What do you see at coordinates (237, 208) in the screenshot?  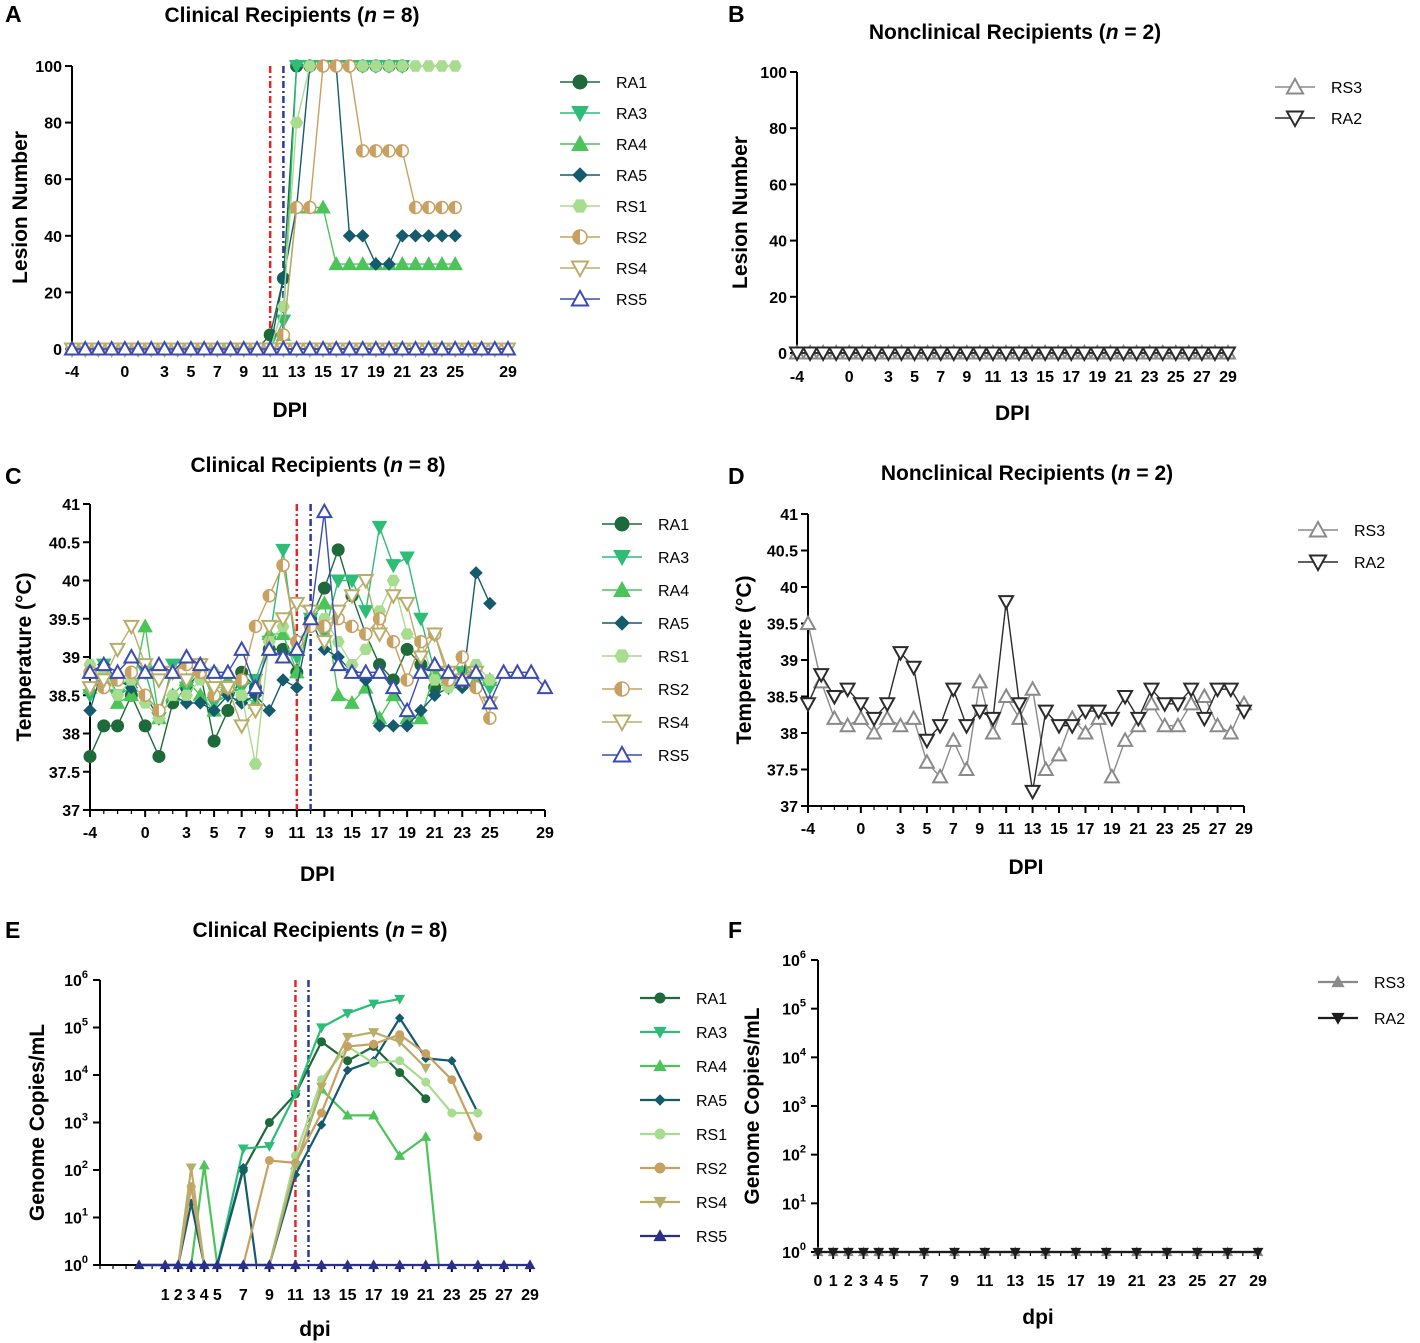 I see `series-ra3` at bounding box center [237, 208].